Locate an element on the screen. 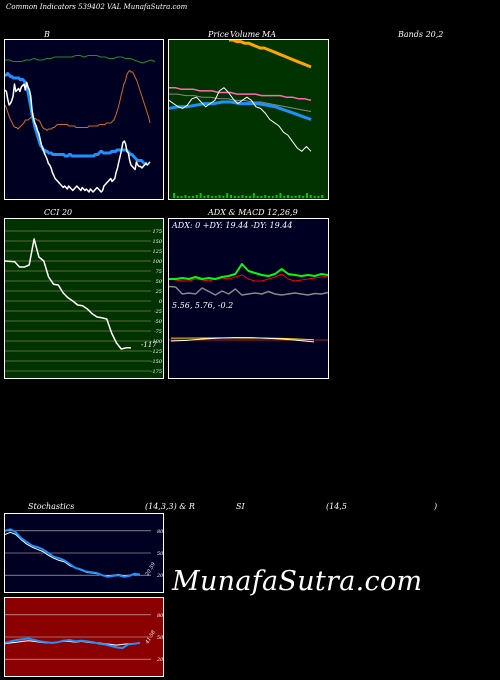 The height and width of the screenshot is (680, 500). stoch-label-part2: (14,3,3) & R is located at coordinates (170, 506).